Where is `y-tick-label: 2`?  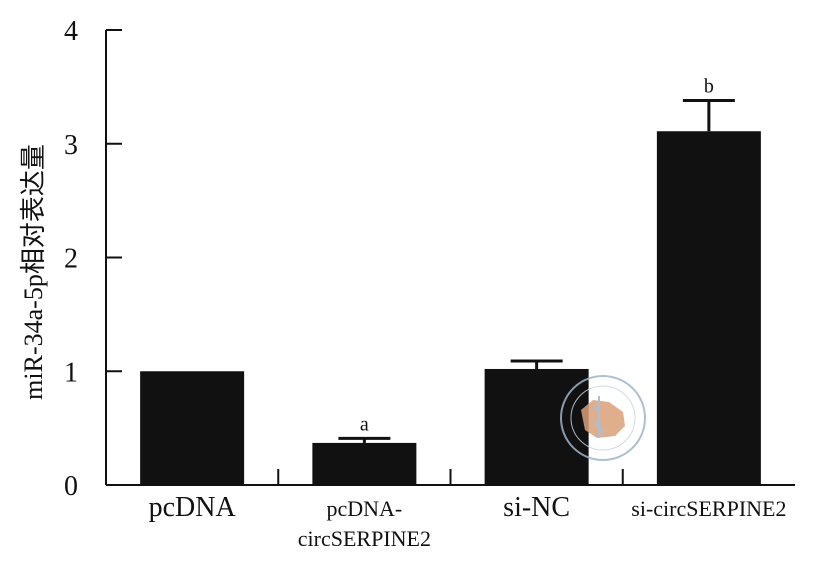
y-tick-label: 2 is located at coordinates (71, 259).